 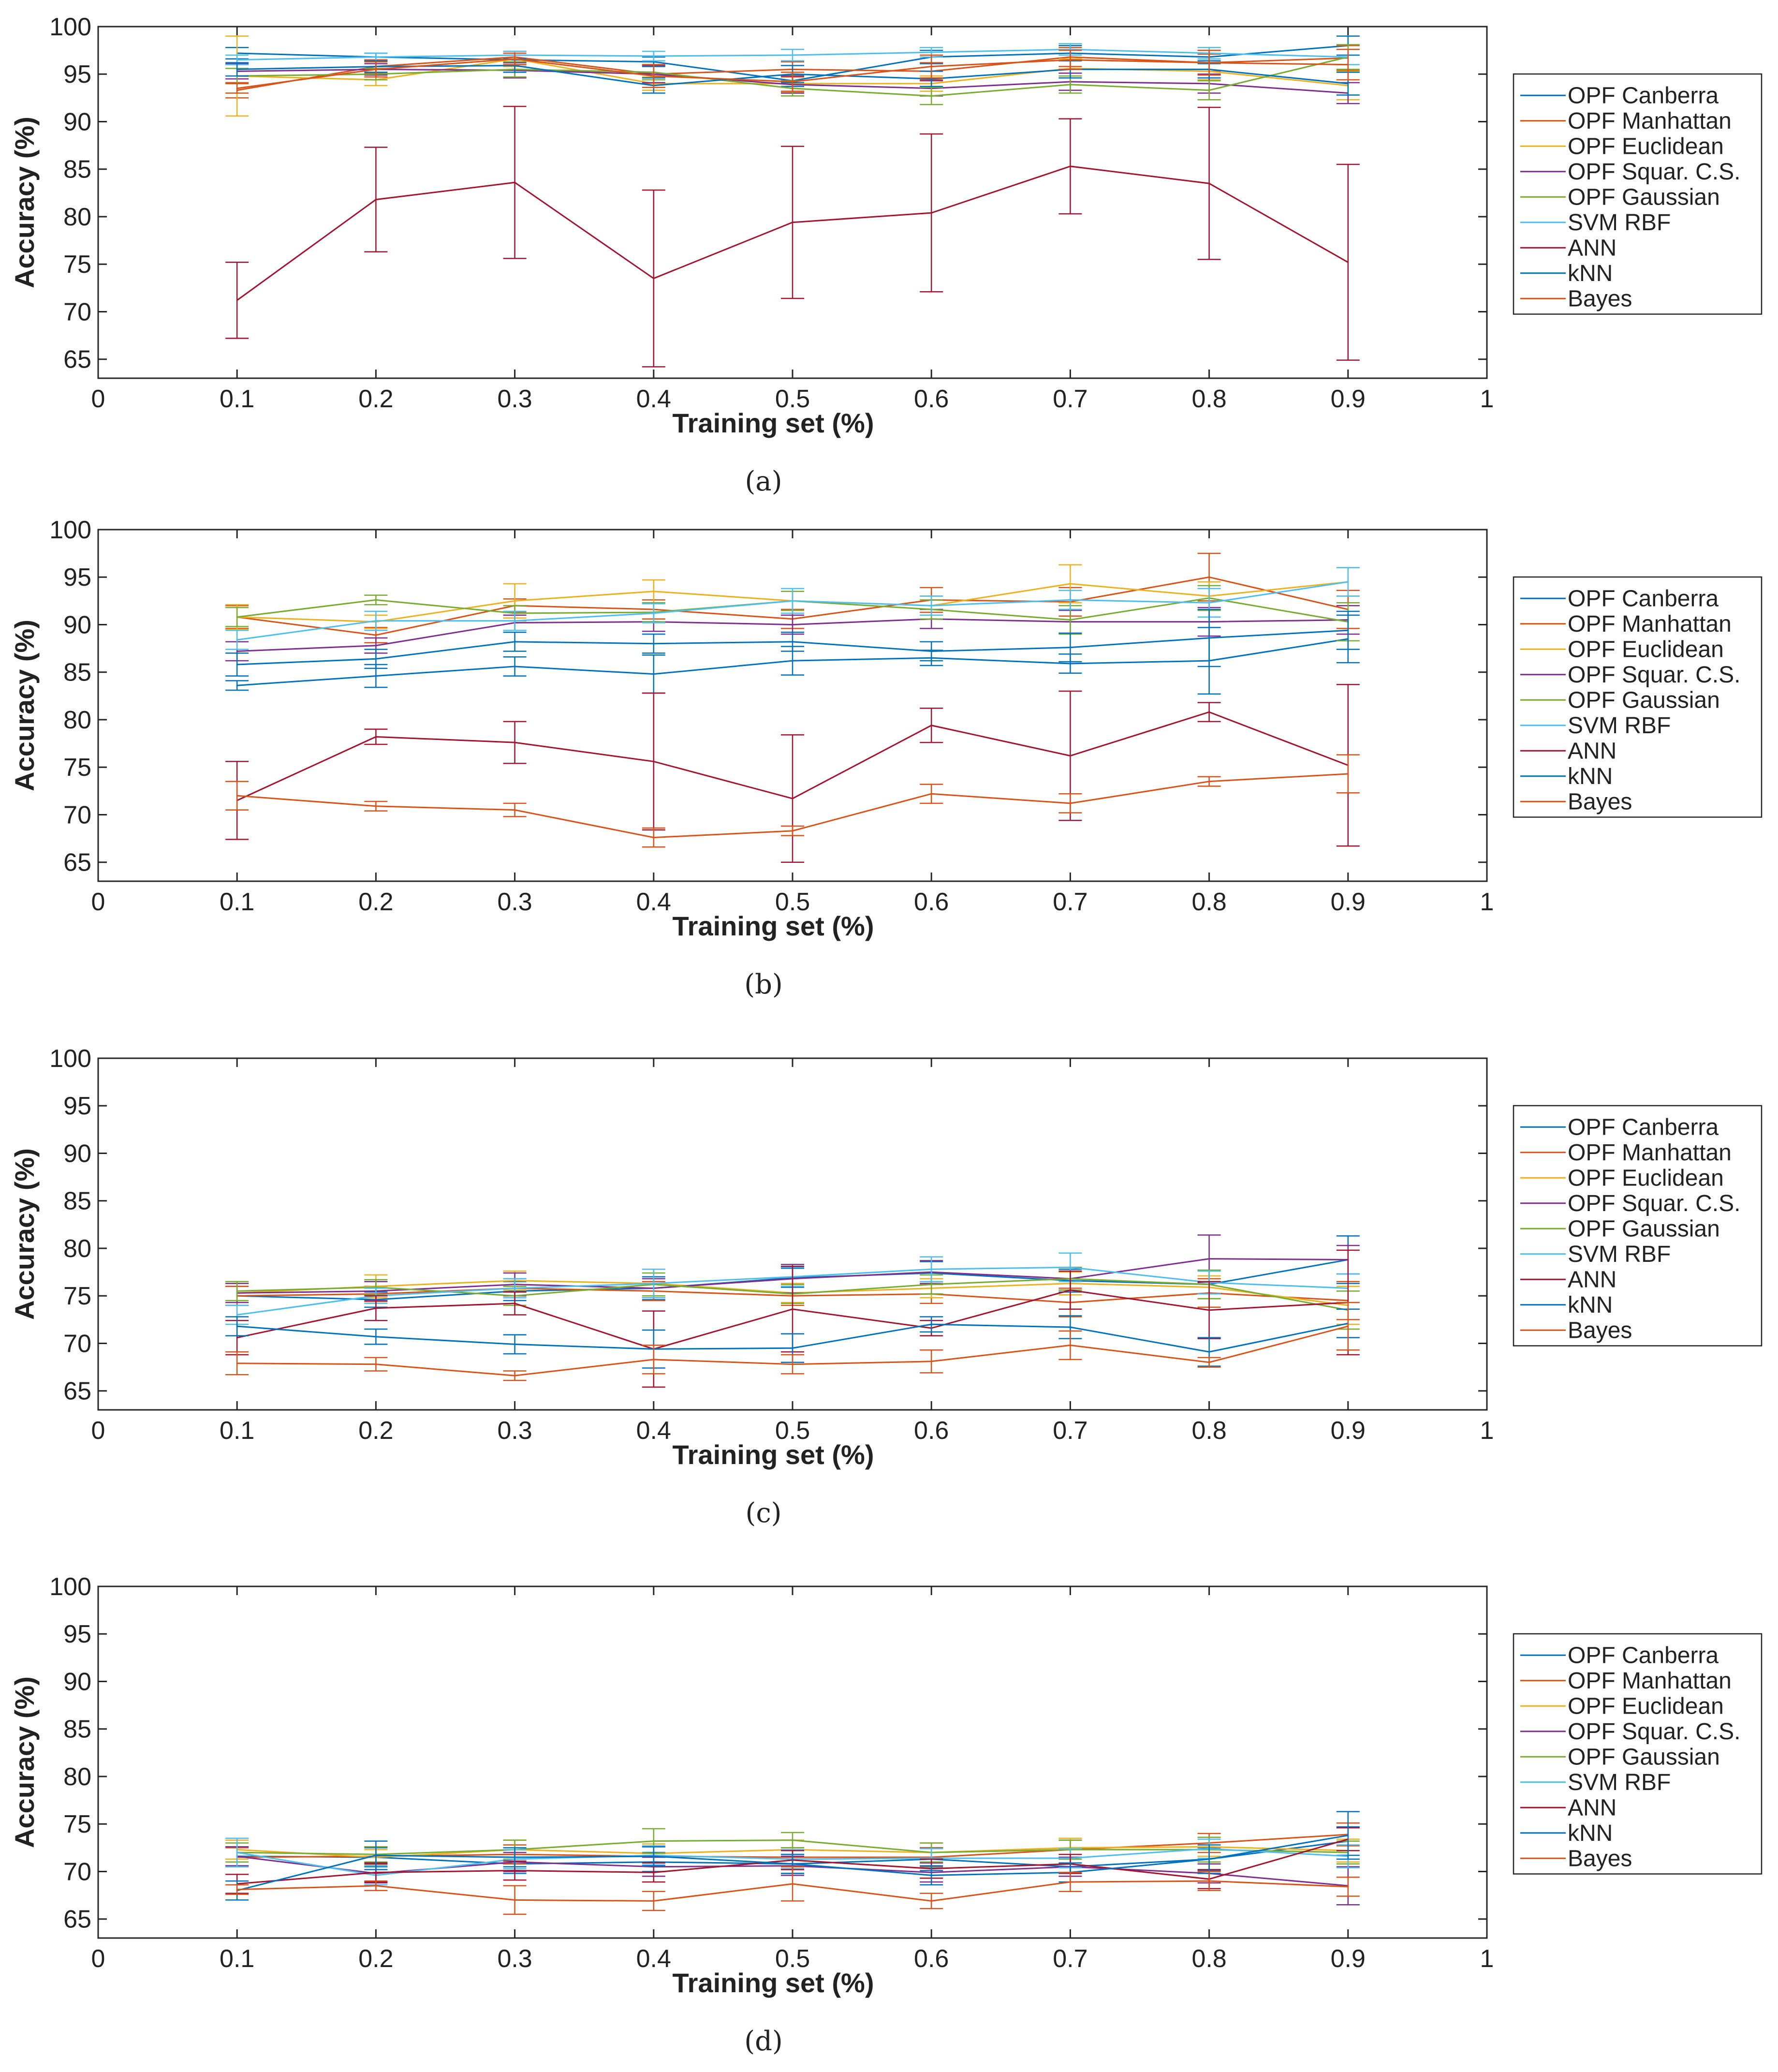 What do you see at coordinates (792, 236) in the screenshot?
I see `series-ann` at bounding box center [792, 236].